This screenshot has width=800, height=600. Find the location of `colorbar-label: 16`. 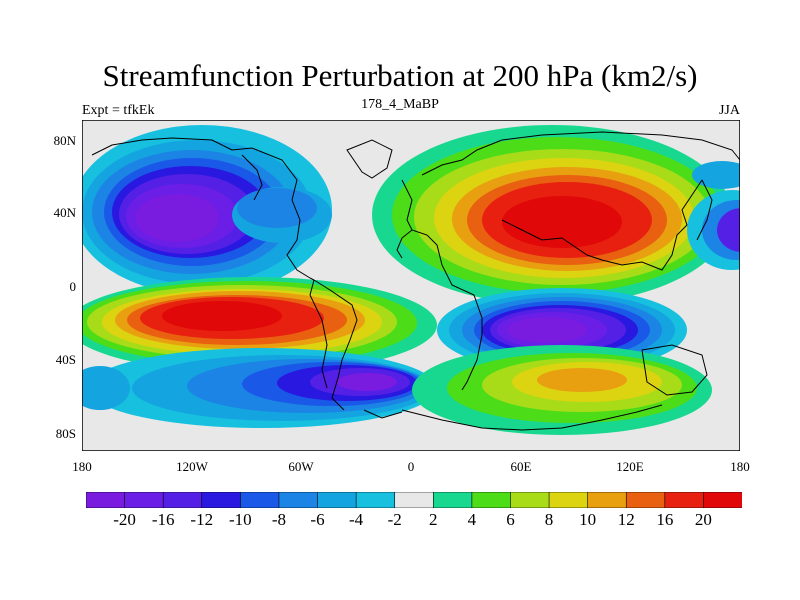

colorbar-label: 16 is located at coordinates (665, 519).